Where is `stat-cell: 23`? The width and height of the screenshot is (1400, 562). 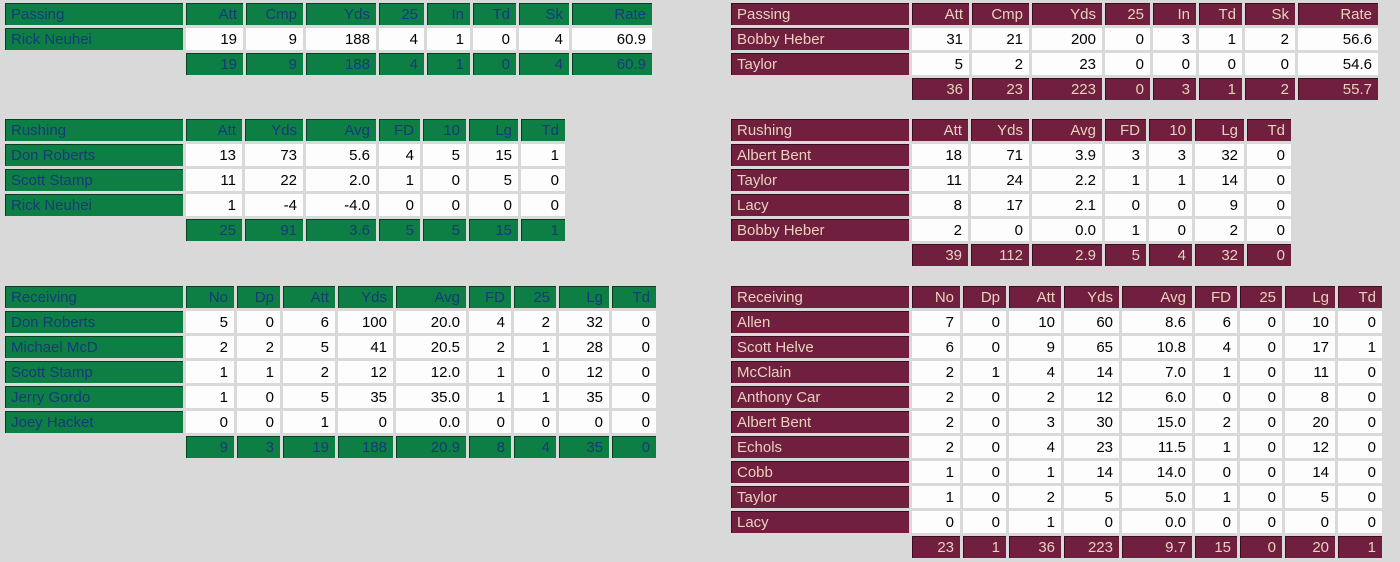
stat-cell: 23 is located at coordinates (1067, 64).